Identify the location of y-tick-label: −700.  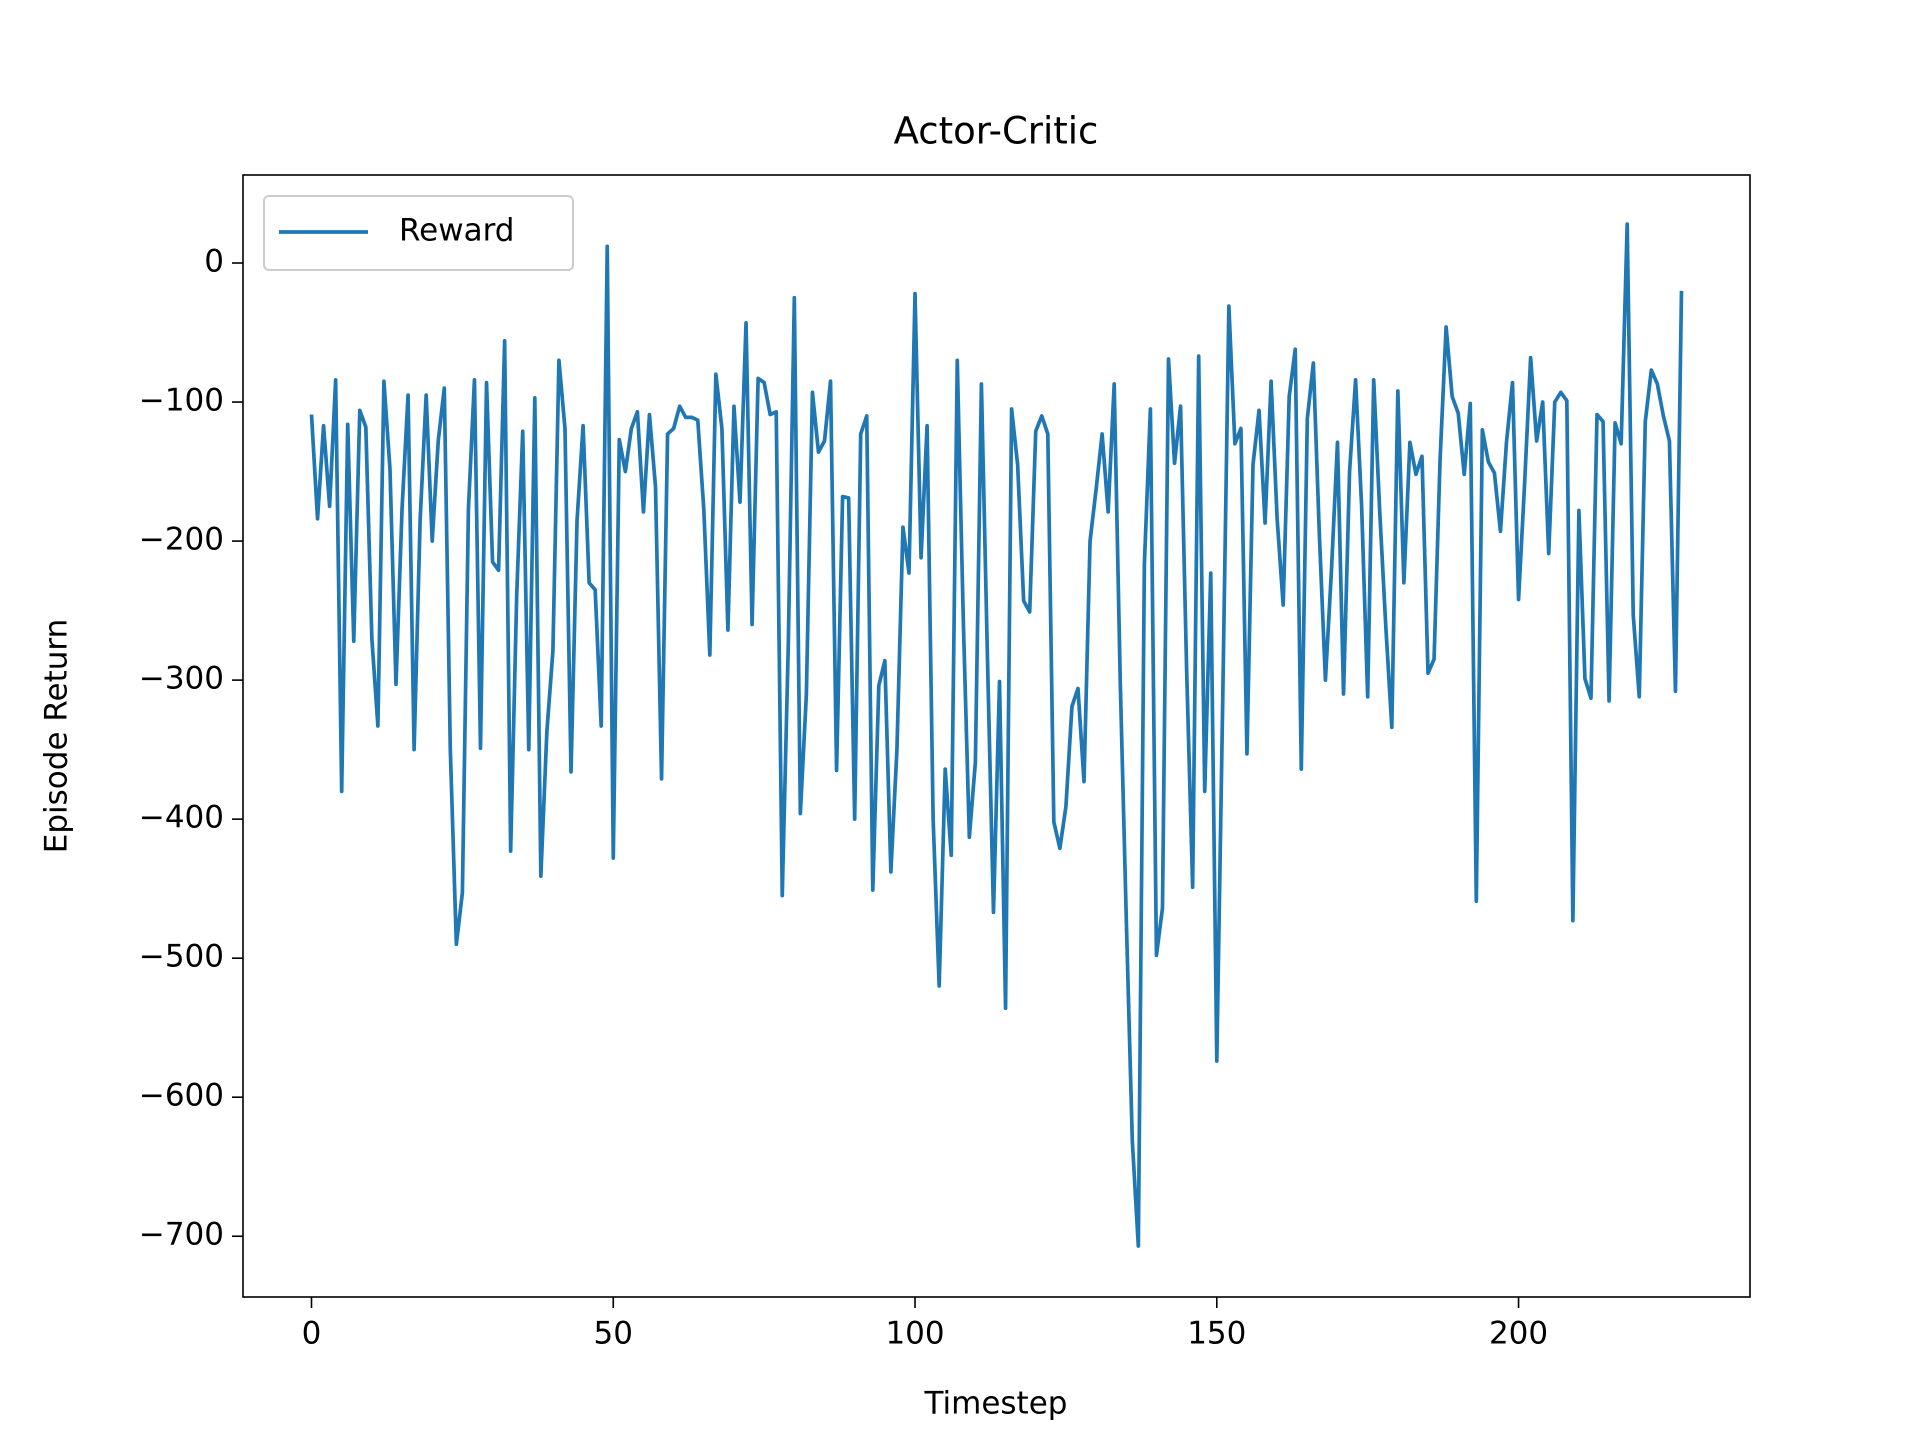
(181, 1235).